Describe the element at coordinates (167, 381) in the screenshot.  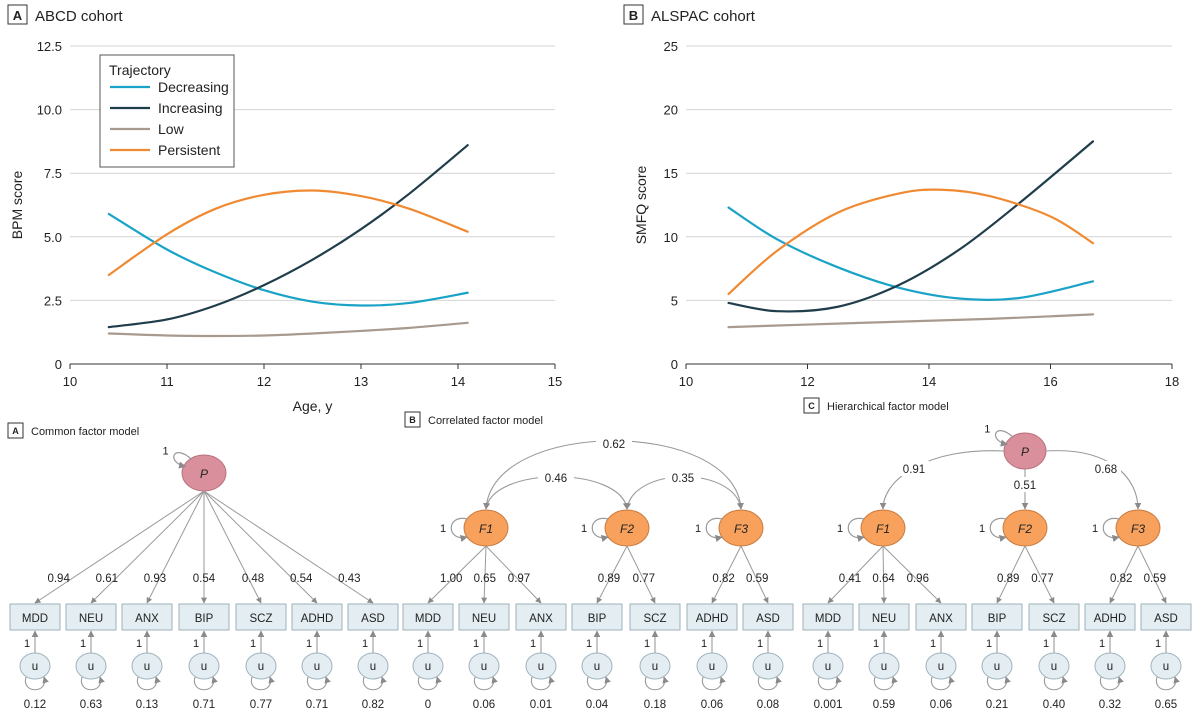
I see `chart-a-xtick-label: 11` at that location.